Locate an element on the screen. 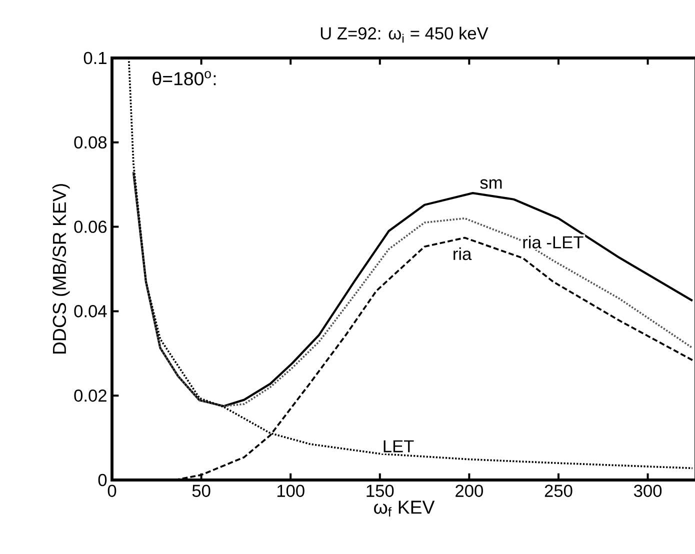  y-tick-label: 0.1 is located at coordinates (95, 58).